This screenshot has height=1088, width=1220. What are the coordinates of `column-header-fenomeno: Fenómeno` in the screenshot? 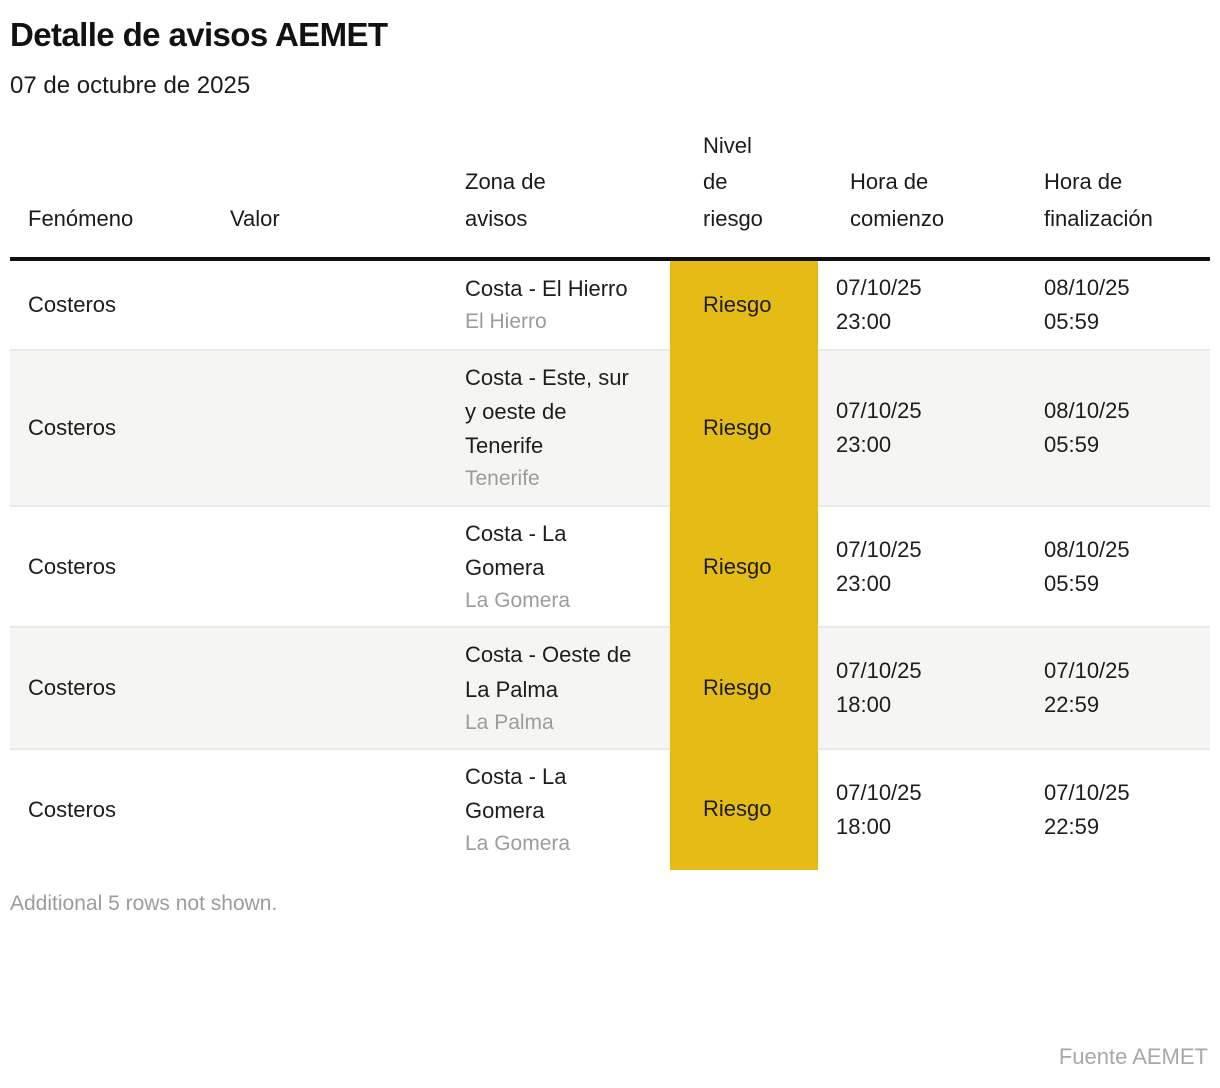 It's located at (111, 194).